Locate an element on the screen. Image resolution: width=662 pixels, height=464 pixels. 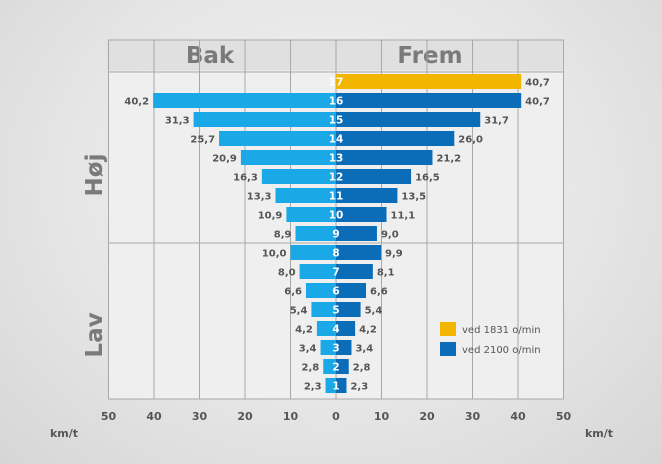
gear-label-5: 5 is located at coordinates (335, 311).